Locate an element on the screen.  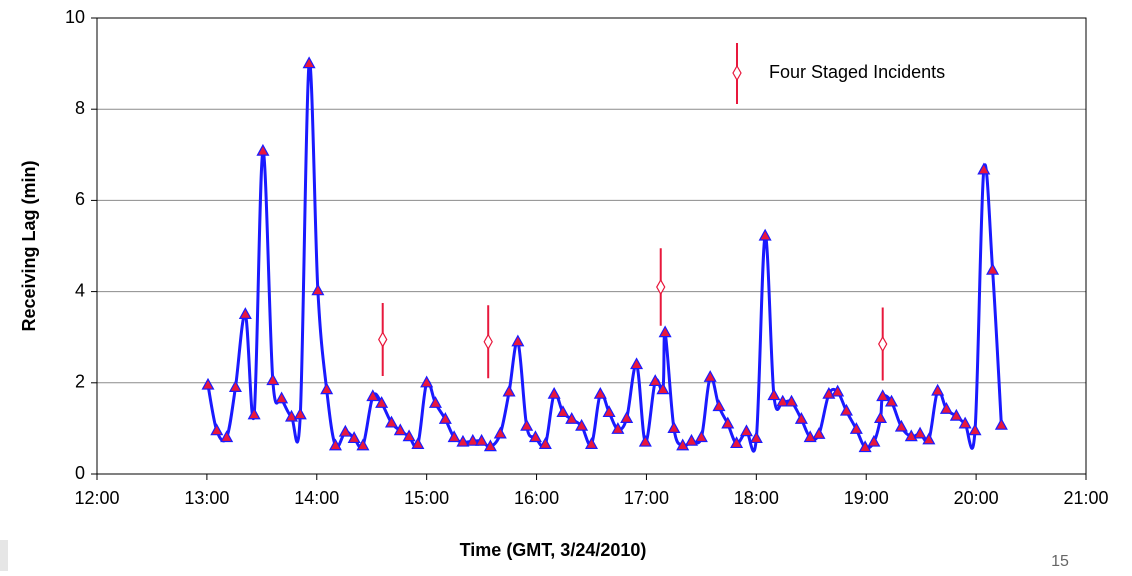
slide-number: 15 is located at coordinates (1060, 561).